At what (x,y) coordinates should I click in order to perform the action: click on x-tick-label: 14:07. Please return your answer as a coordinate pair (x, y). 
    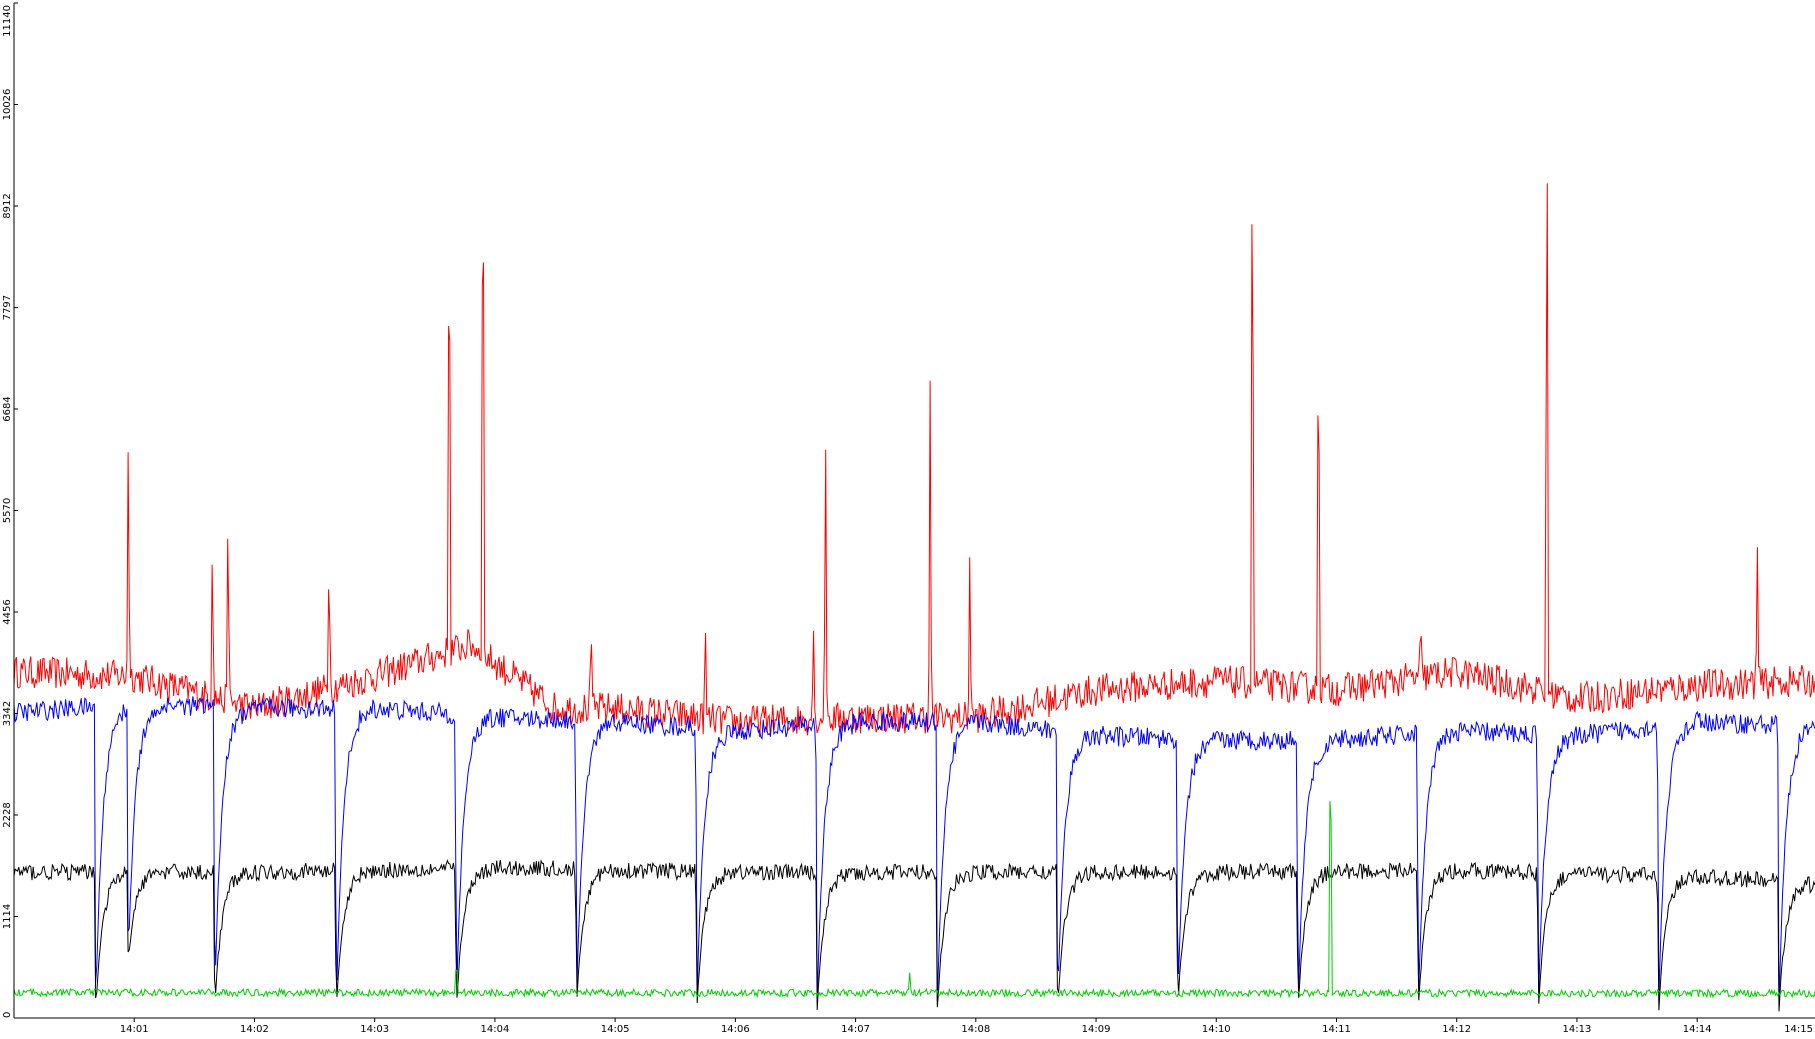
    Looking at the image, I should click on (855, 1029).